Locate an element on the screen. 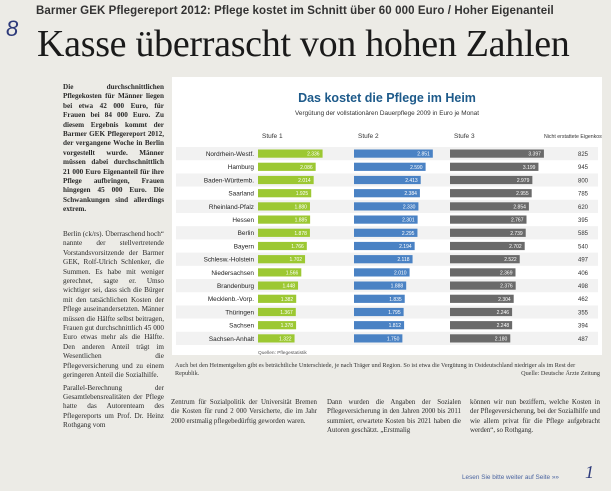 The height and width of the screenshot is (491, 611). bar-value-label: 1.812 is located at coordinates (395, 326).